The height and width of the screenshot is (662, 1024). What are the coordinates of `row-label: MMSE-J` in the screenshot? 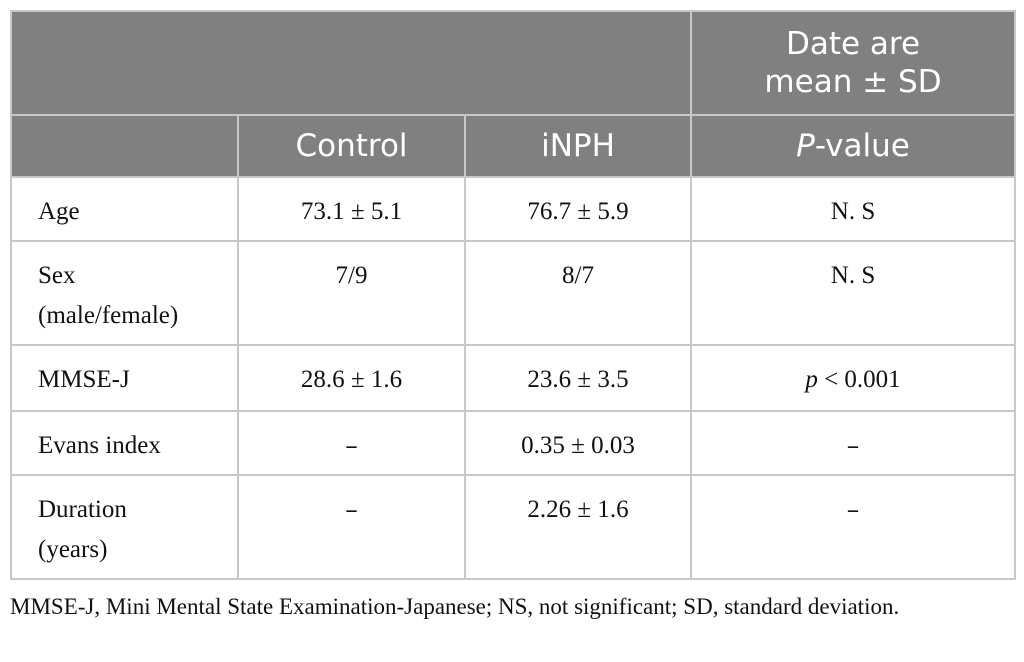 It's located at (124, 378).